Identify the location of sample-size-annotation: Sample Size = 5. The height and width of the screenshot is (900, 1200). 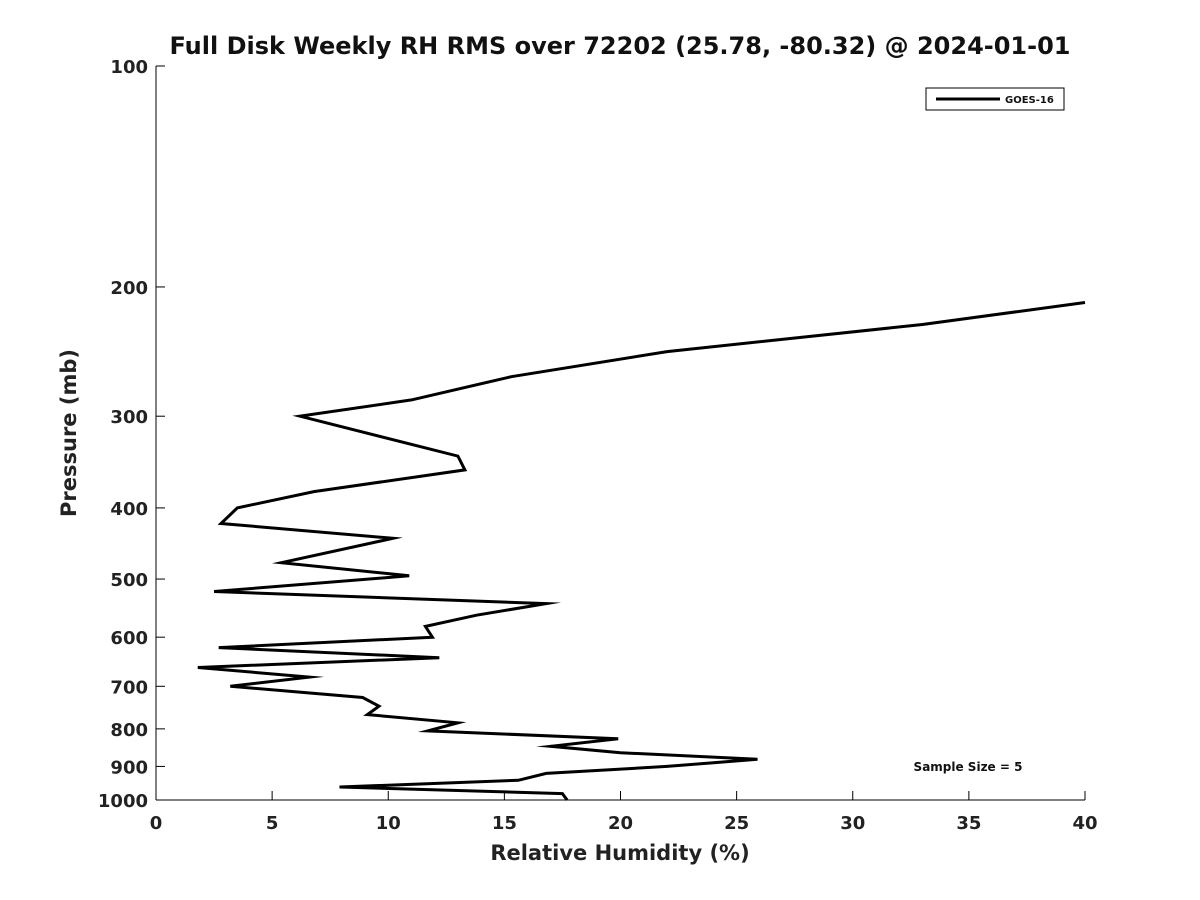
(968, 767).